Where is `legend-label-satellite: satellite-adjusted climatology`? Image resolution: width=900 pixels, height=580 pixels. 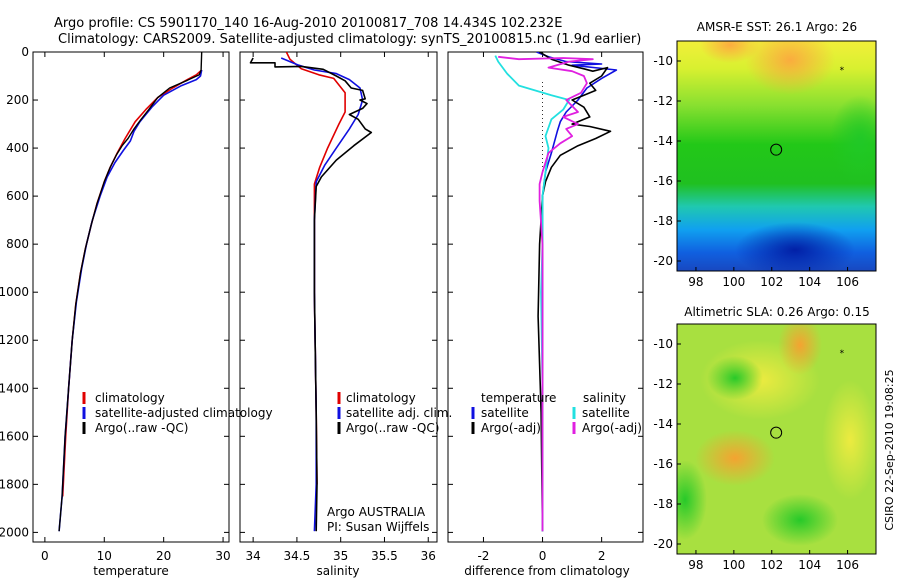 legend-label-satellite: satellite-adjusted climatology is located at coordinates (184, 413).